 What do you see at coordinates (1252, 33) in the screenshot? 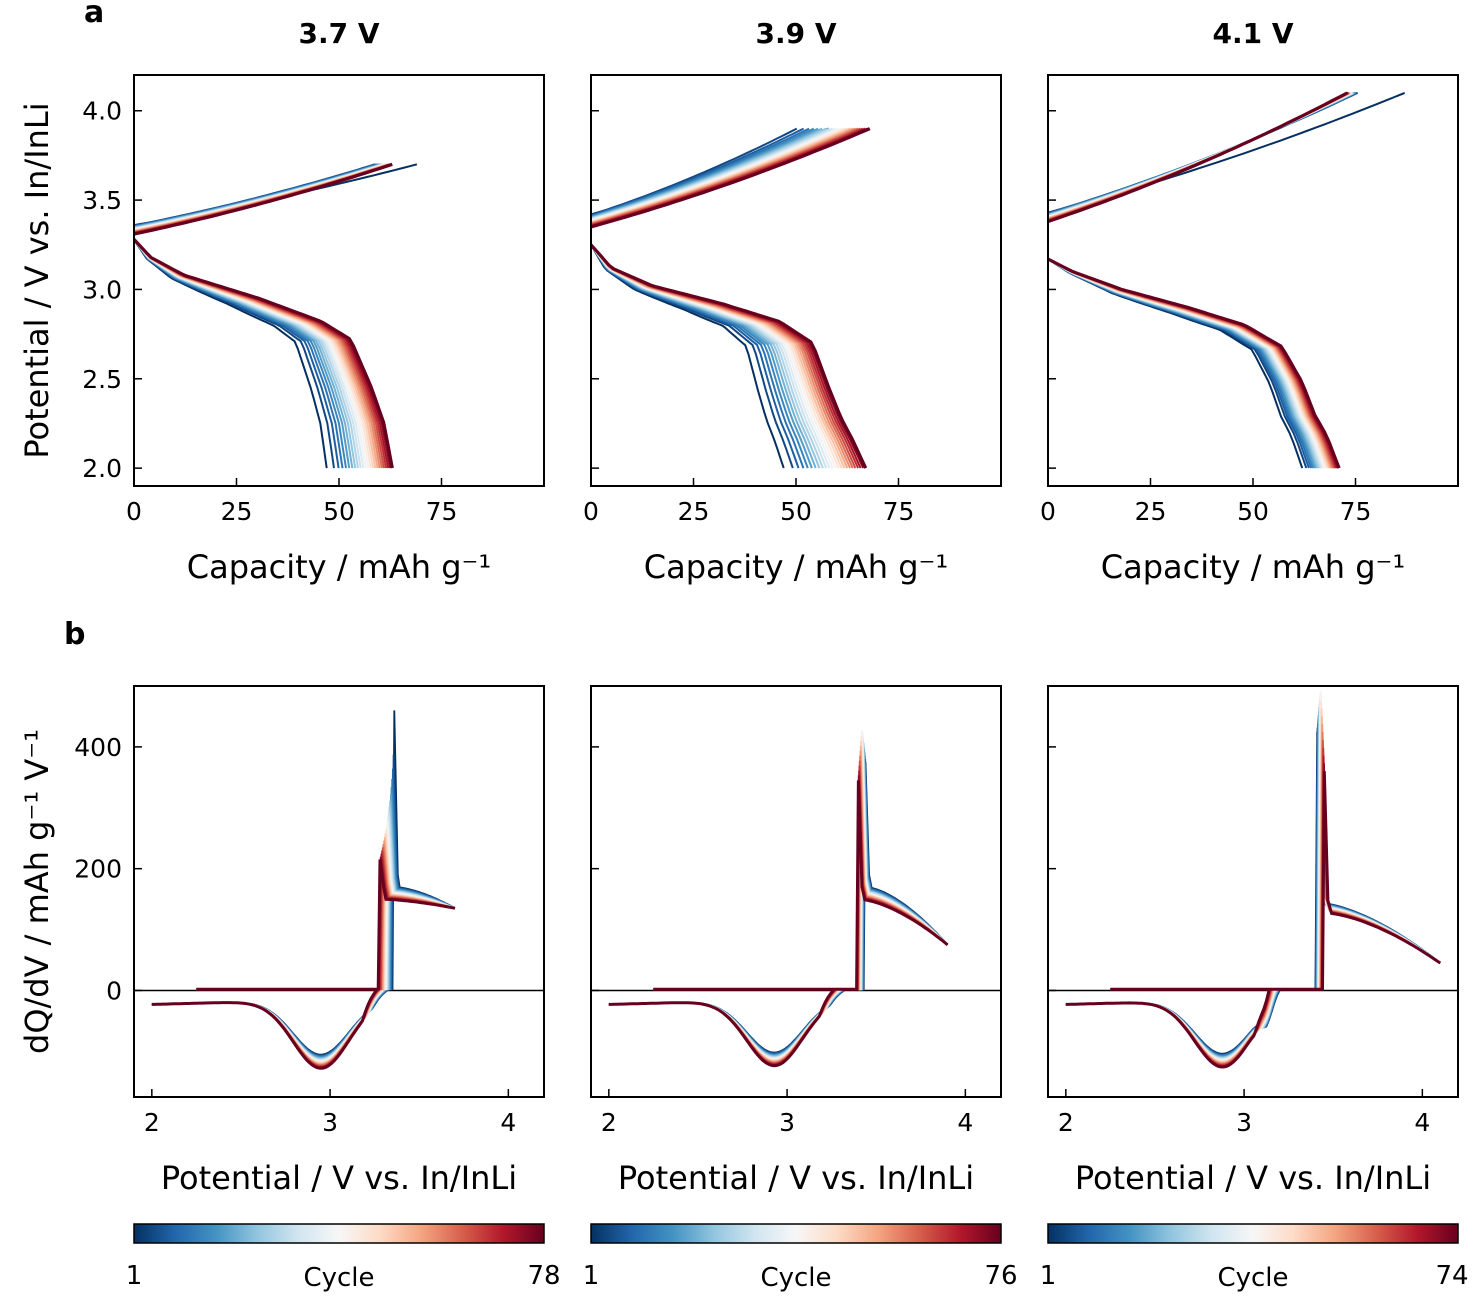
I see `column-title-4.1: 4.1 V` at bounding box center [1252, 33].